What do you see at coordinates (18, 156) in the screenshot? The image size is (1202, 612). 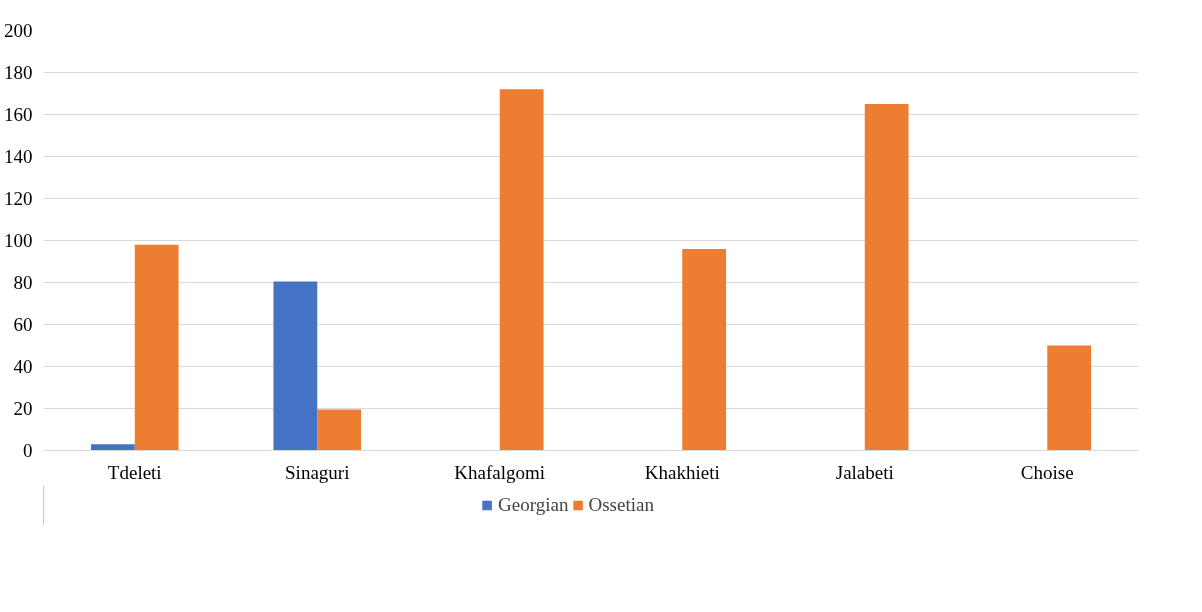 I see `y-tick-label: 140` at bounding box center [18, 156].